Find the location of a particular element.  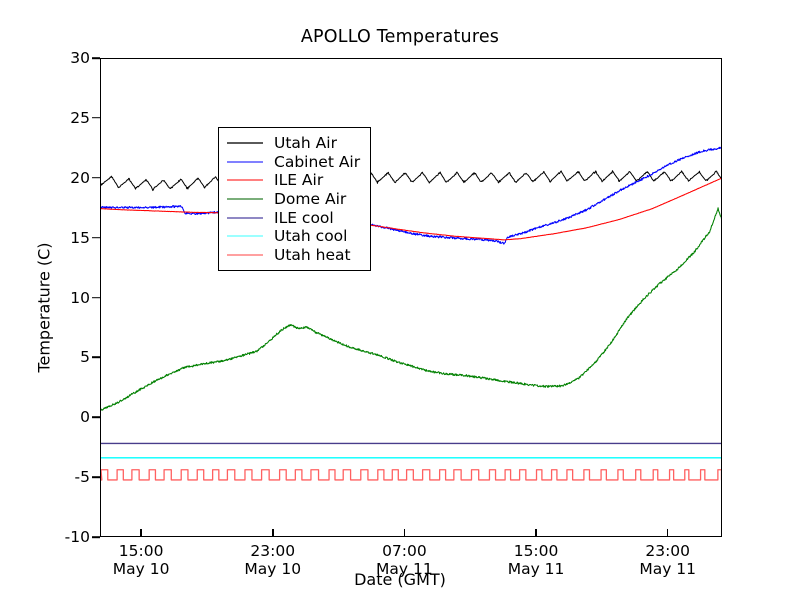

y-tick-label: 10 is located at coordinates (80, 297).